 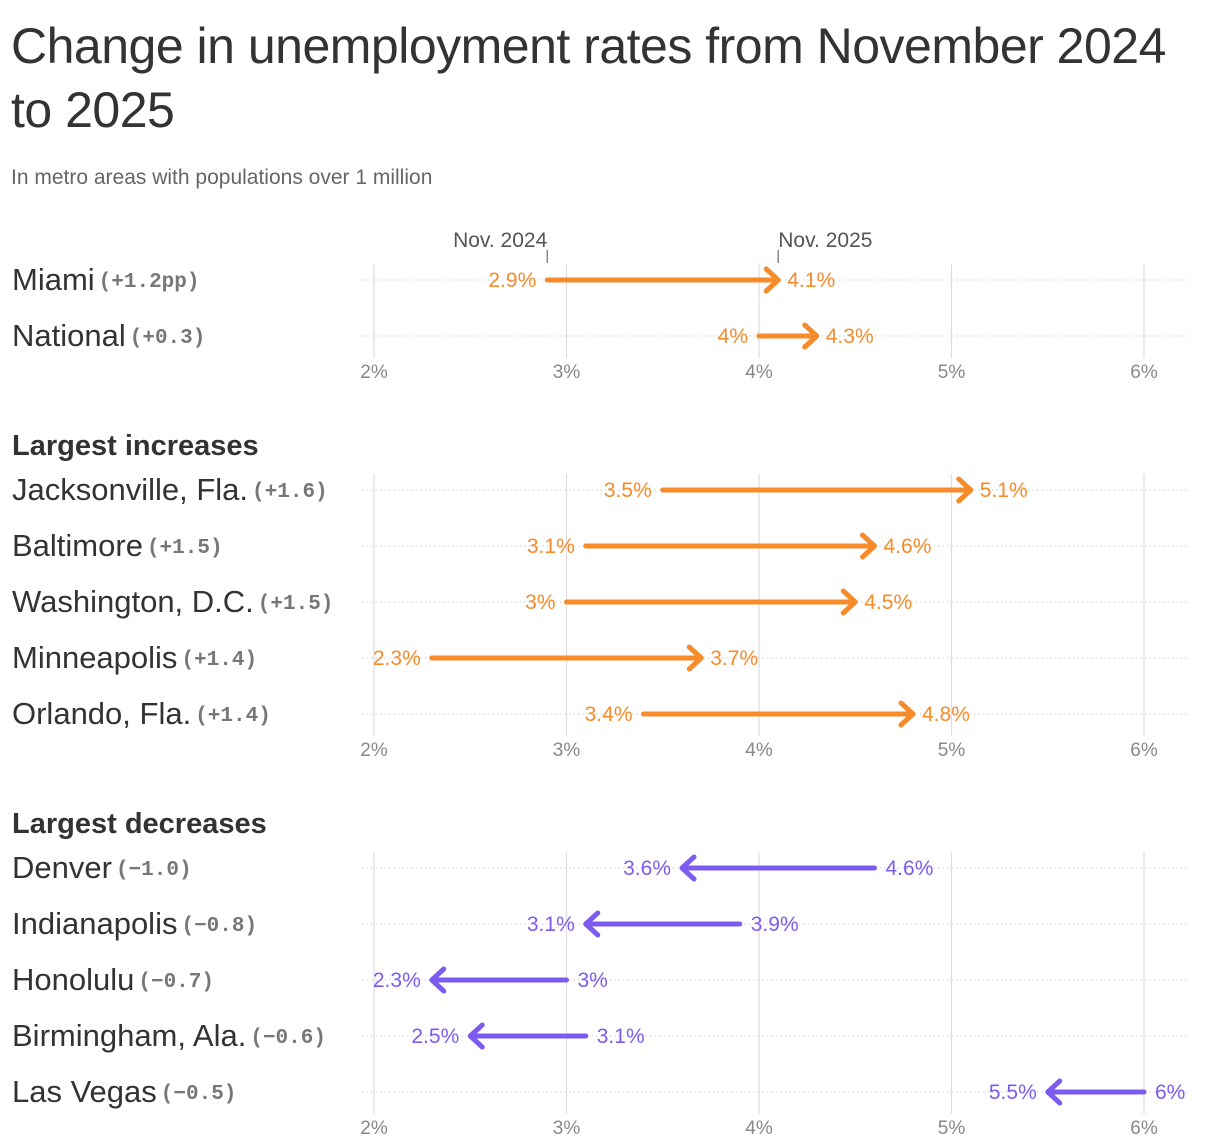 What do you see at coordinates (946, 714) in the screenshot?
I see `end-value-label: 4.8%` at bounding box center [946, 714].